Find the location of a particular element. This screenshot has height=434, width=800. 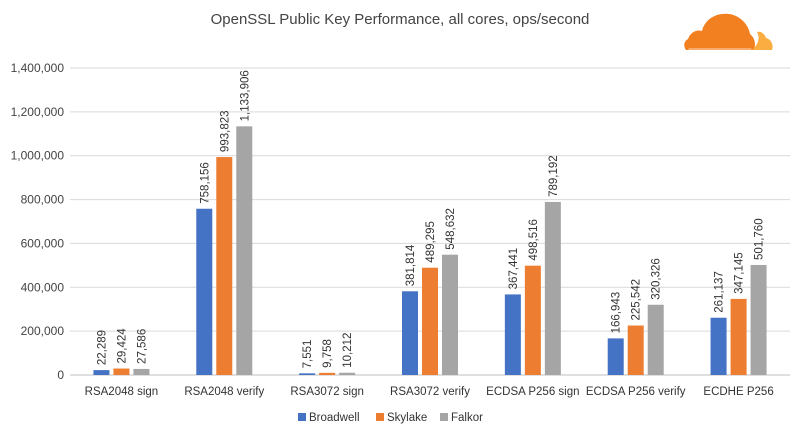

x-category-label: ECDHE P256 is located at coordinates (738, 392).